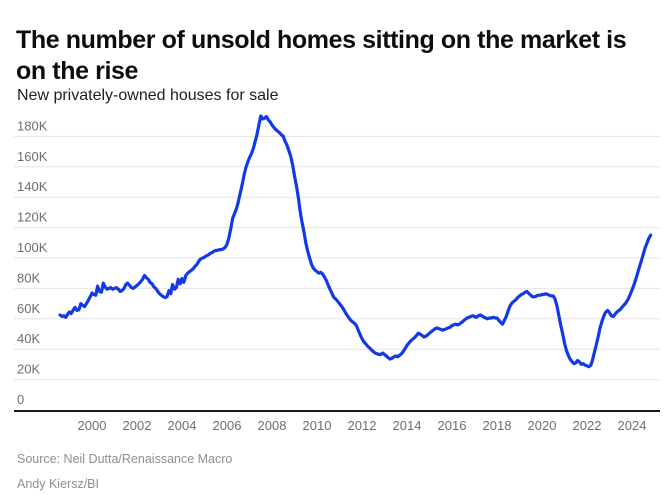 The width and height of the screenshot is (668, 495). What do you see at coordinates (137, 425) in the screenshot?
I see `x-tick-label: 2002` at bounding box center [137, 425].